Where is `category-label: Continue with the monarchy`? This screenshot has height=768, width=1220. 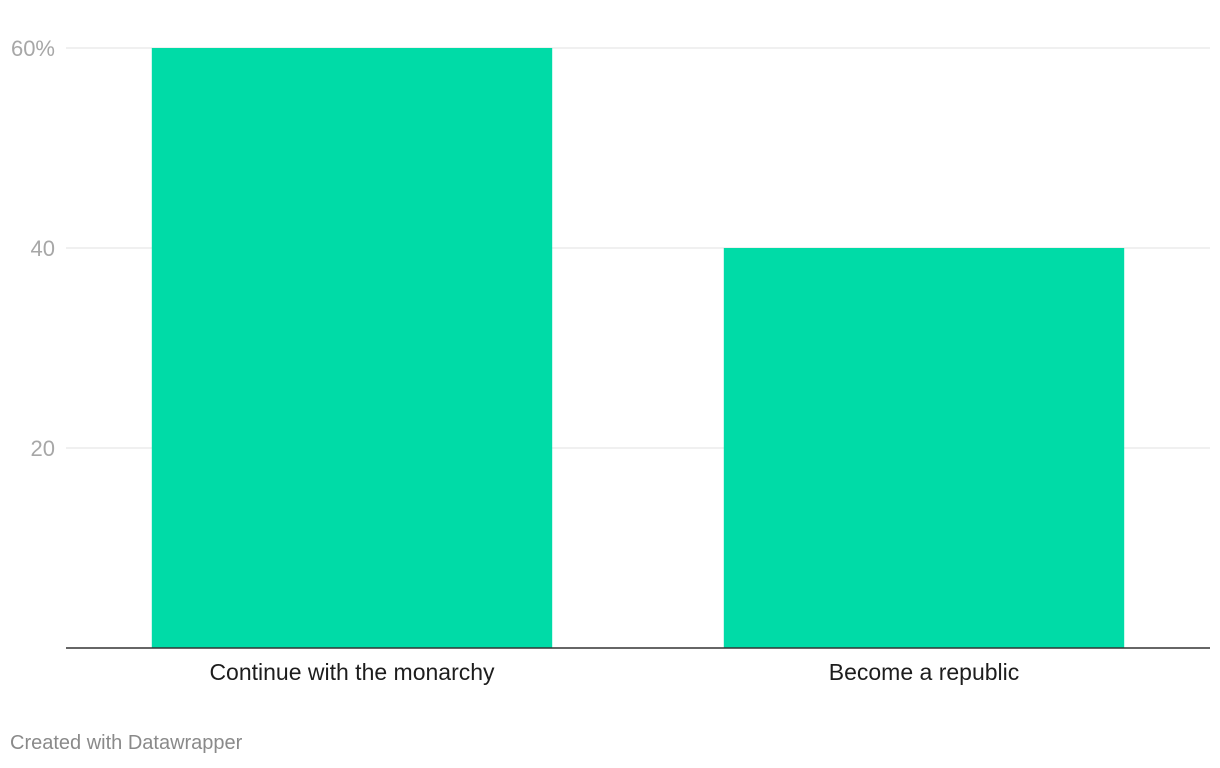
category-label: Continue with the monarchy is located at coordinates (352, 672).